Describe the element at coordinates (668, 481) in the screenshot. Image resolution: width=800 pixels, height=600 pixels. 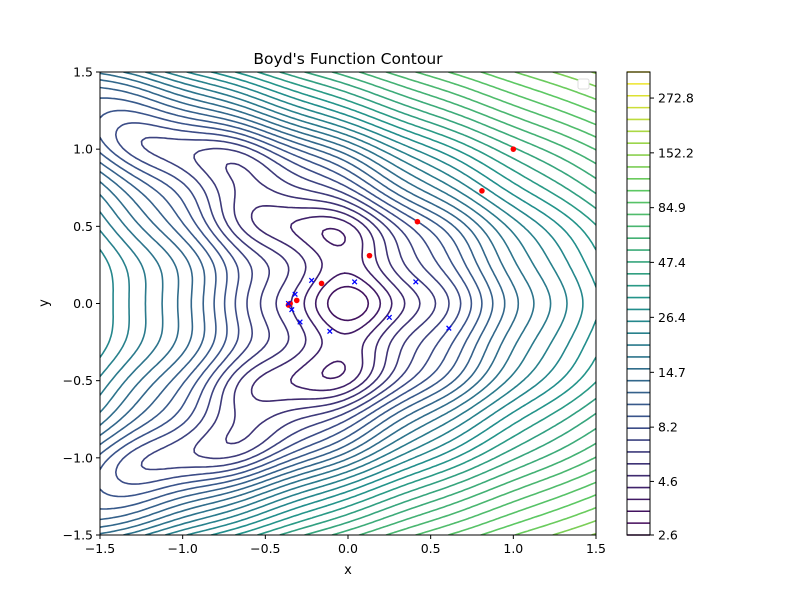
I see `colorbar-tick-label: 4.6` at that location.